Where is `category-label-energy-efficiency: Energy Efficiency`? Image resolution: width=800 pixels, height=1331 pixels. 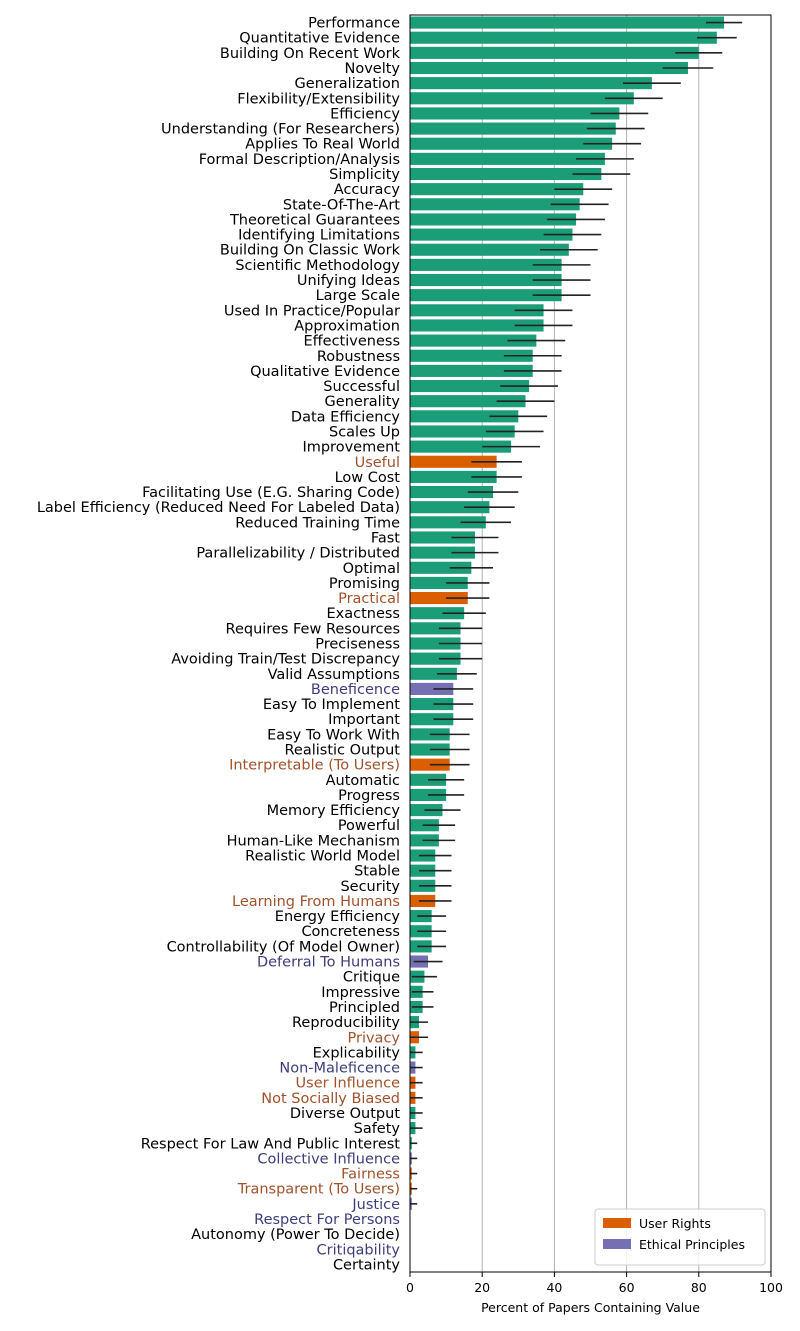
category-label-energy-efficiency: Energy Efficiency is located at coordinates (338, 917).